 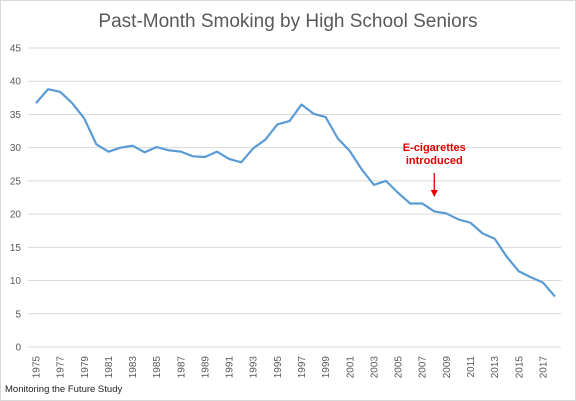 What do you see at coordinates (16, 181) in the screenshot?
I see `y-tick-label: 25` at bounding box center [16, 181].